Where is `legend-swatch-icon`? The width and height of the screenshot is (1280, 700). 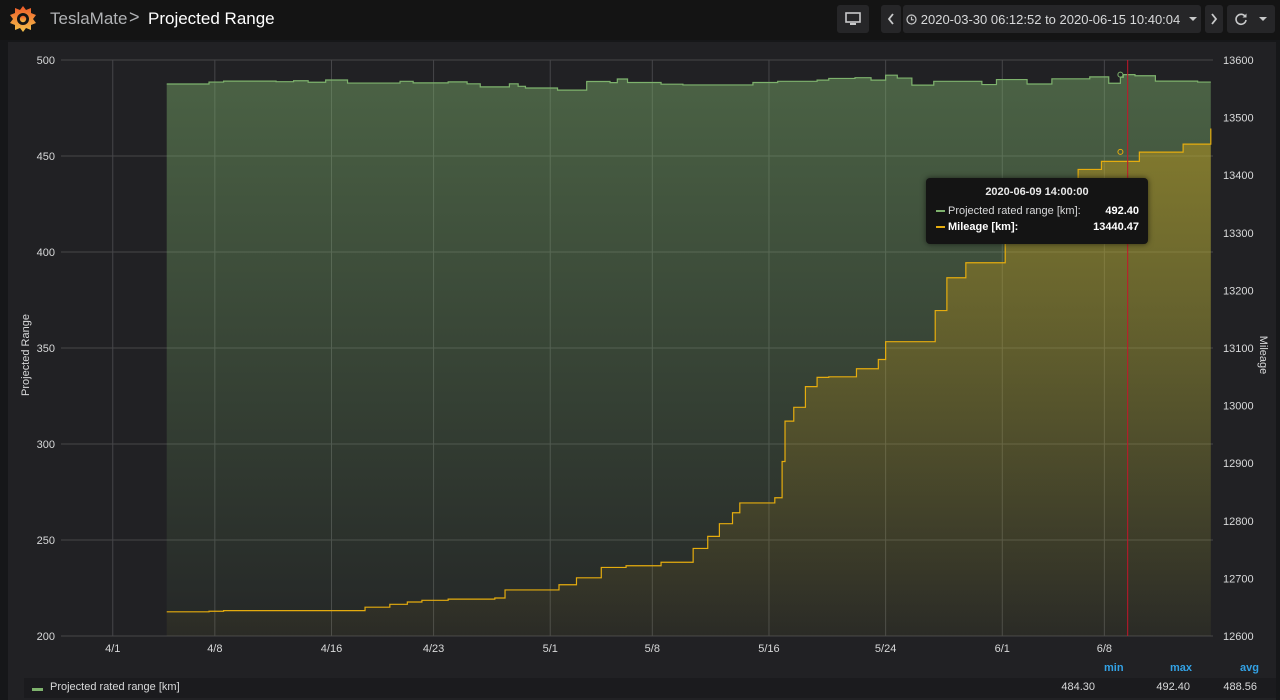 legend-swatch-icon is located at coordinates (37, 689).